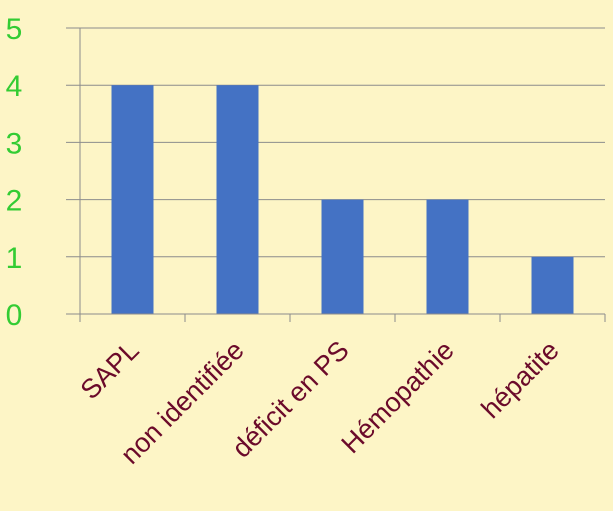 The height and width of the screenshot is (511, 613). I want to click on y-tick-label: 2, so click(14, 201).